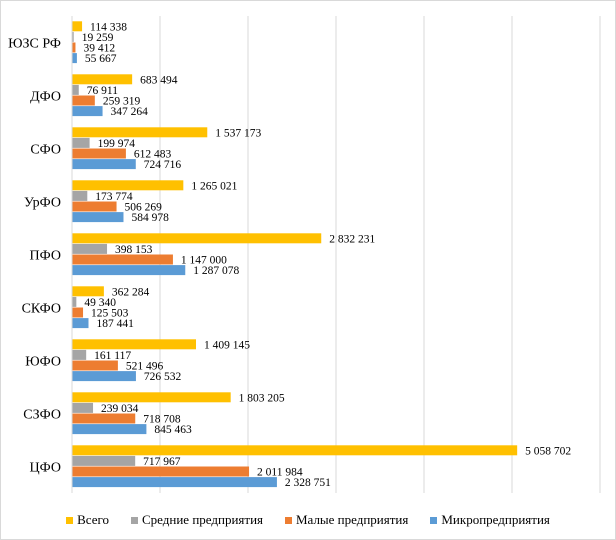 The height and width of the screenshot is (540, 616). Describe the element at coordinates (144, 208) in the screenshot. I see `data-label: 506 269` at that location.